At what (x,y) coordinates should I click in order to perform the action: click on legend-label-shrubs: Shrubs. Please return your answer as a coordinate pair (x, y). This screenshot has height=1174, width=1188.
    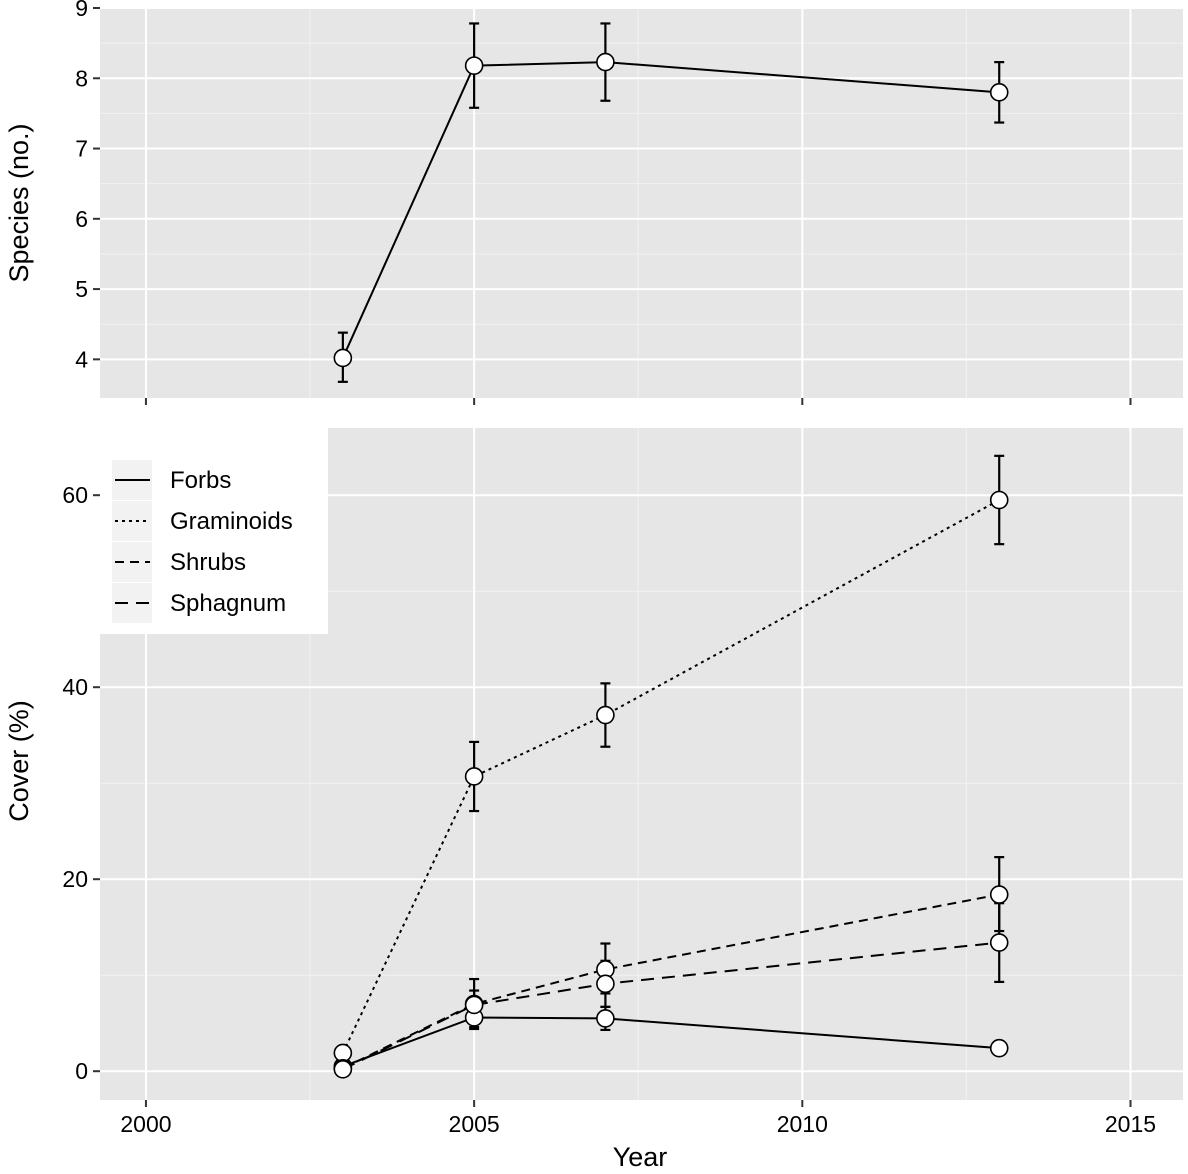
    Looking at the image, I should click on (208, 562).